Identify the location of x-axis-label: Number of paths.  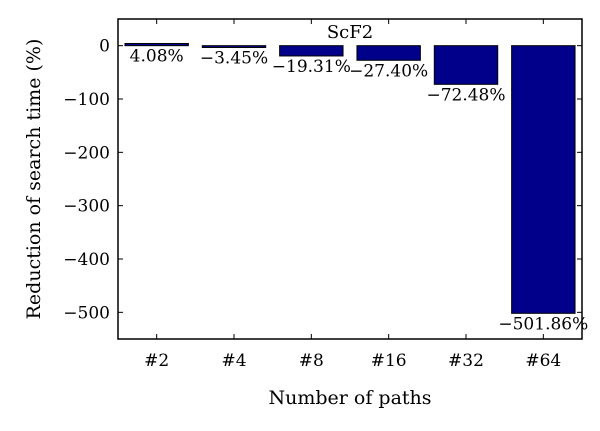
(349, 398).